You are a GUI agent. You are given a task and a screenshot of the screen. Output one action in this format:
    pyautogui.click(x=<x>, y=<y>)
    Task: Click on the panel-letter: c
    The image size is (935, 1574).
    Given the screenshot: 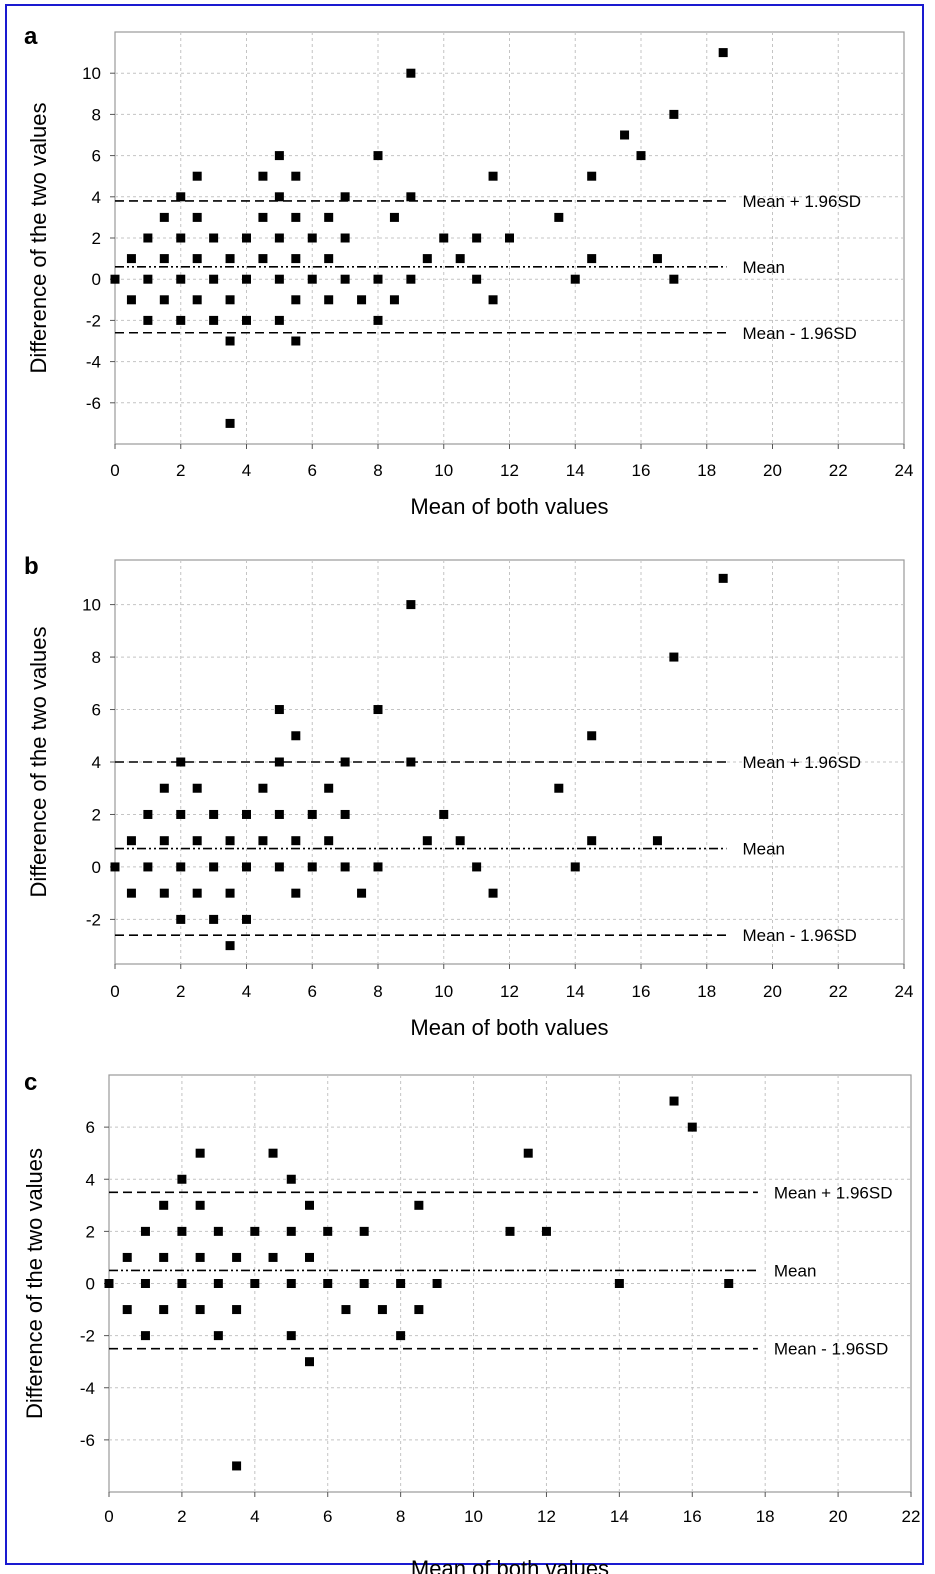 What is the action you would take?
    pyautogui.click(x=30, y=1082)
    